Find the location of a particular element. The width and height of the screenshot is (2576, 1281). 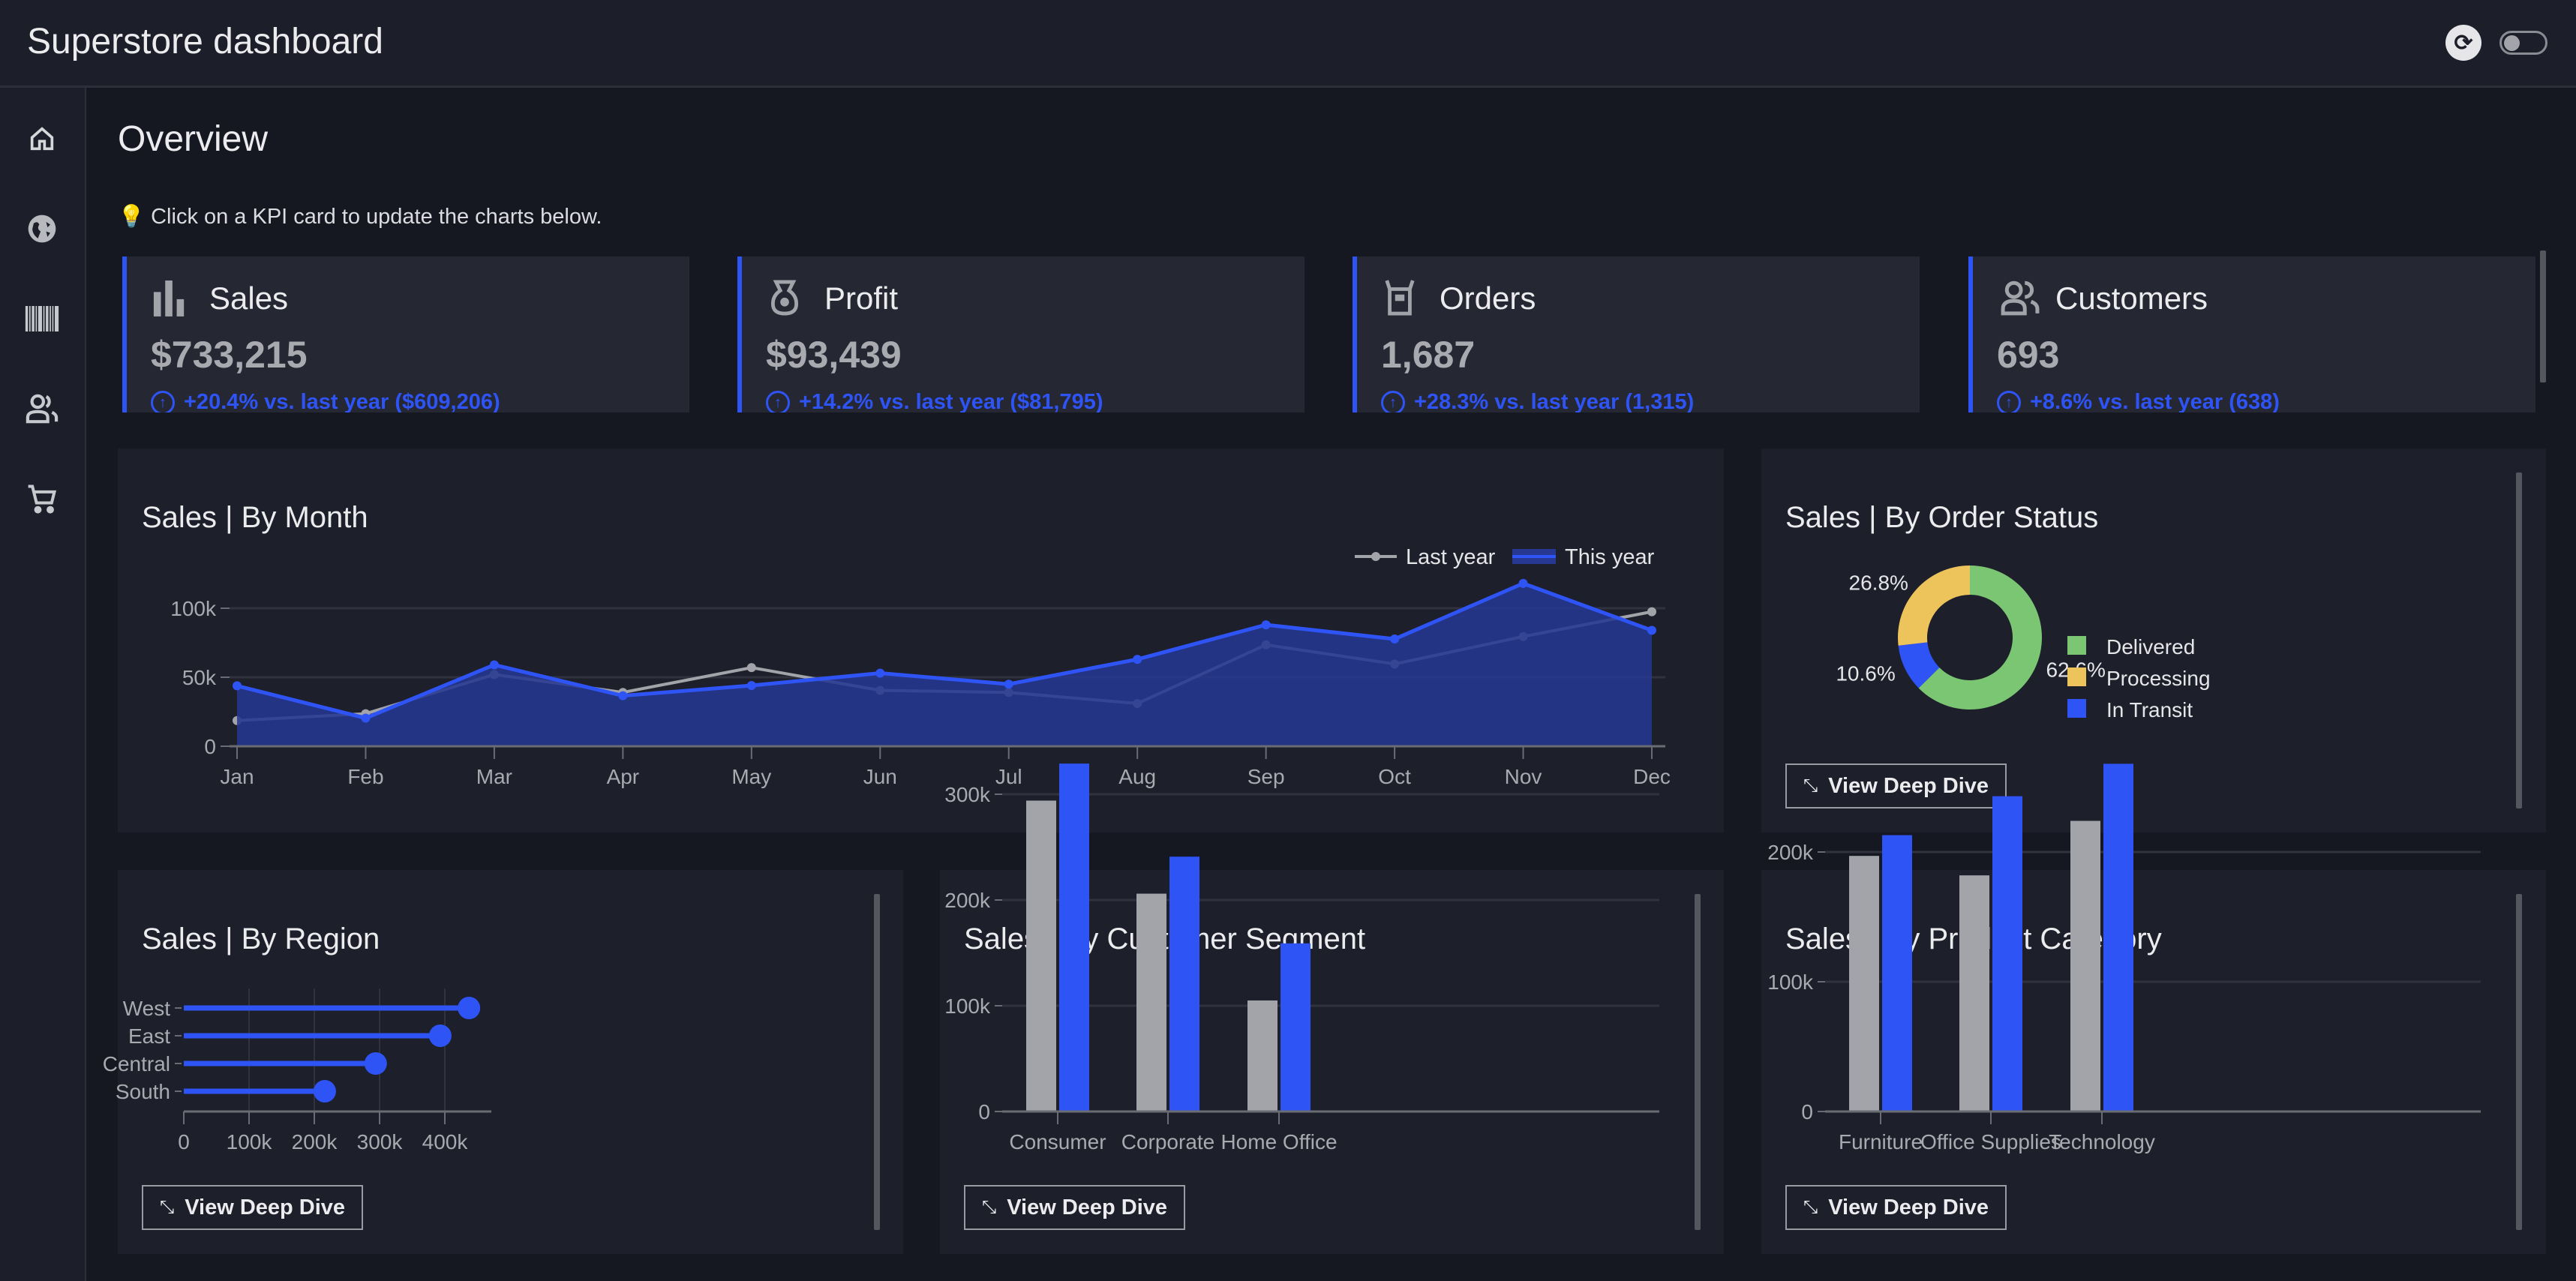

kpi-delta: ↑ +14.2% vs. last year ($81,795) is located at coordinates (934, 401).